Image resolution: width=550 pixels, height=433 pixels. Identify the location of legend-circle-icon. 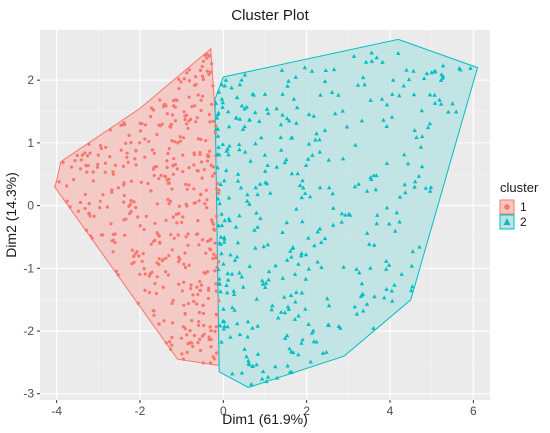
(507, 207).